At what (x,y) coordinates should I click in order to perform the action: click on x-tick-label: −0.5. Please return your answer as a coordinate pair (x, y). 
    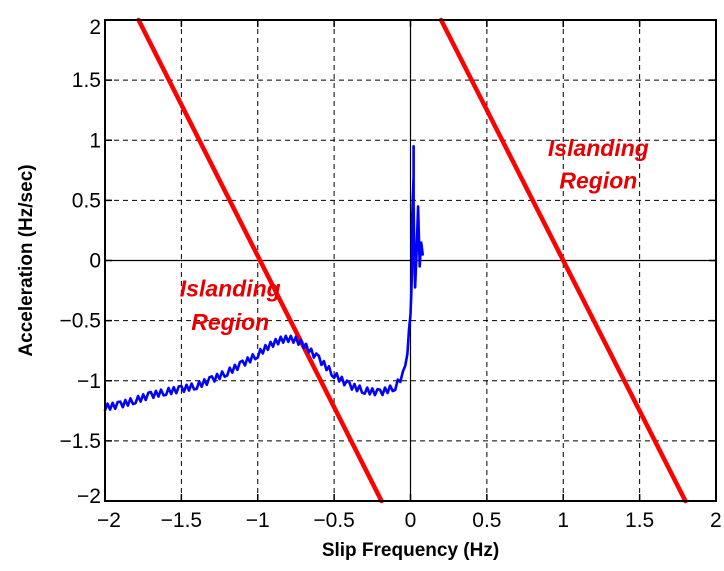
    Looking at the image, I should click on (333, 520).